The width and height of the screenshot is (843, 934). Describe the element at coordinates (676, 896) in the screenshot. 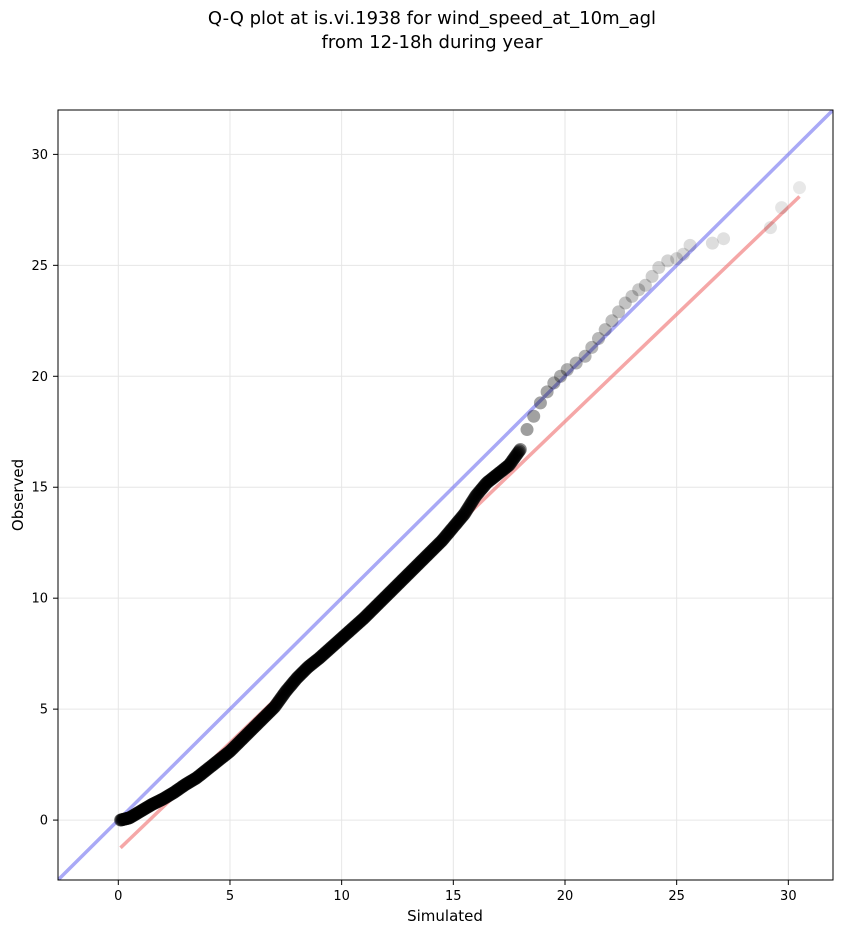

I see `x-tick-label: 25` at that location.